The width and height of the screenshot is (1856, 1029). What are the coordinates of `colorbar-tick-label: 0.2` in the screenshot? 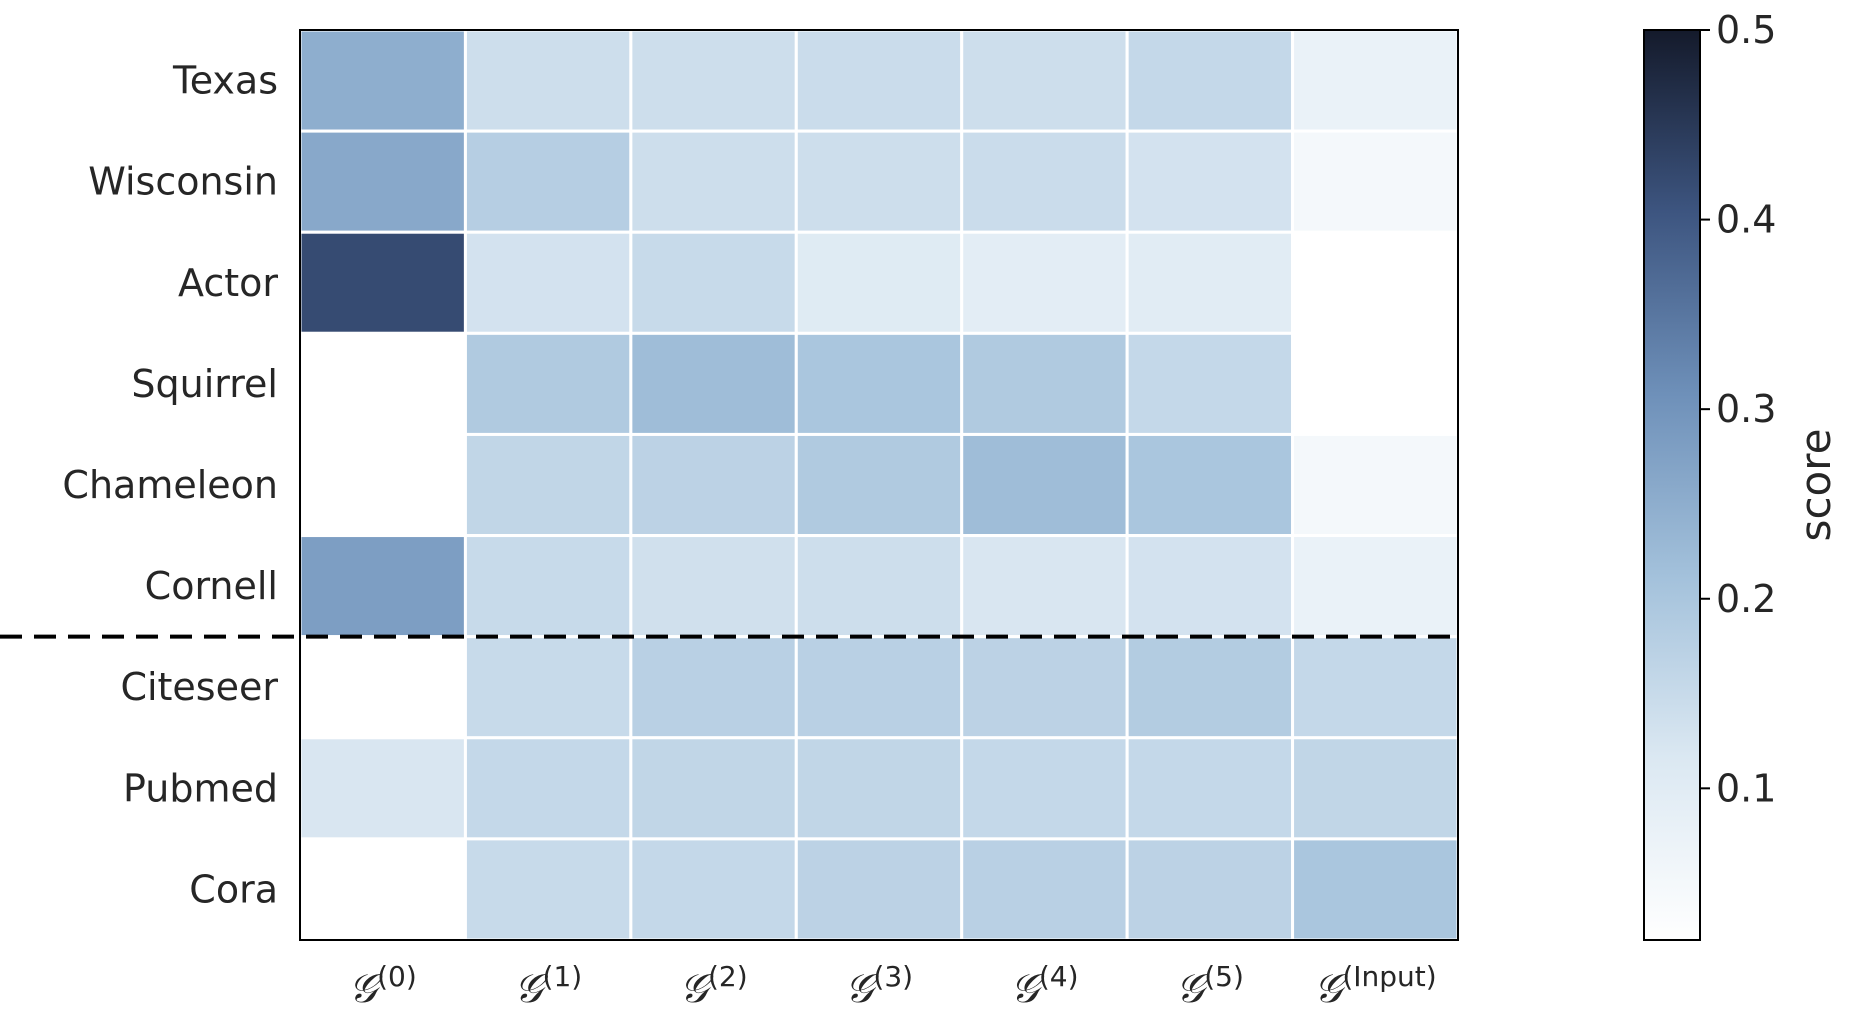 It's located at (1746, 599).